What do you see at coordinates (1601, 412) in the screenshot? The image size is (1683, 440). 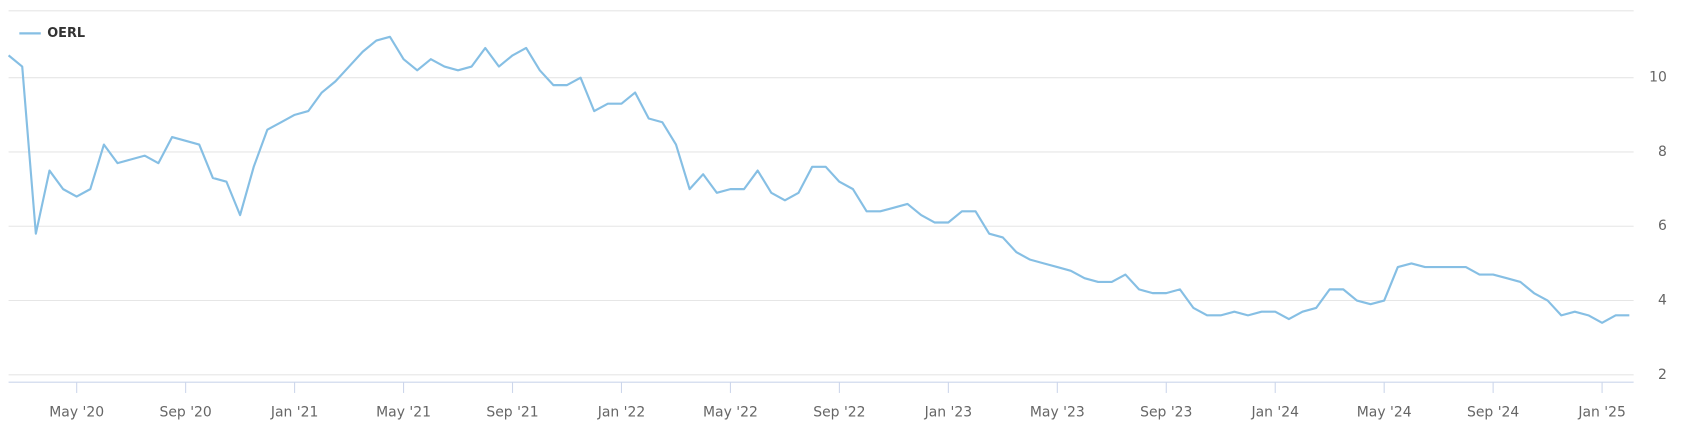 I see `x-tick-label: Jan '25` at bounding box center [1601, 412].